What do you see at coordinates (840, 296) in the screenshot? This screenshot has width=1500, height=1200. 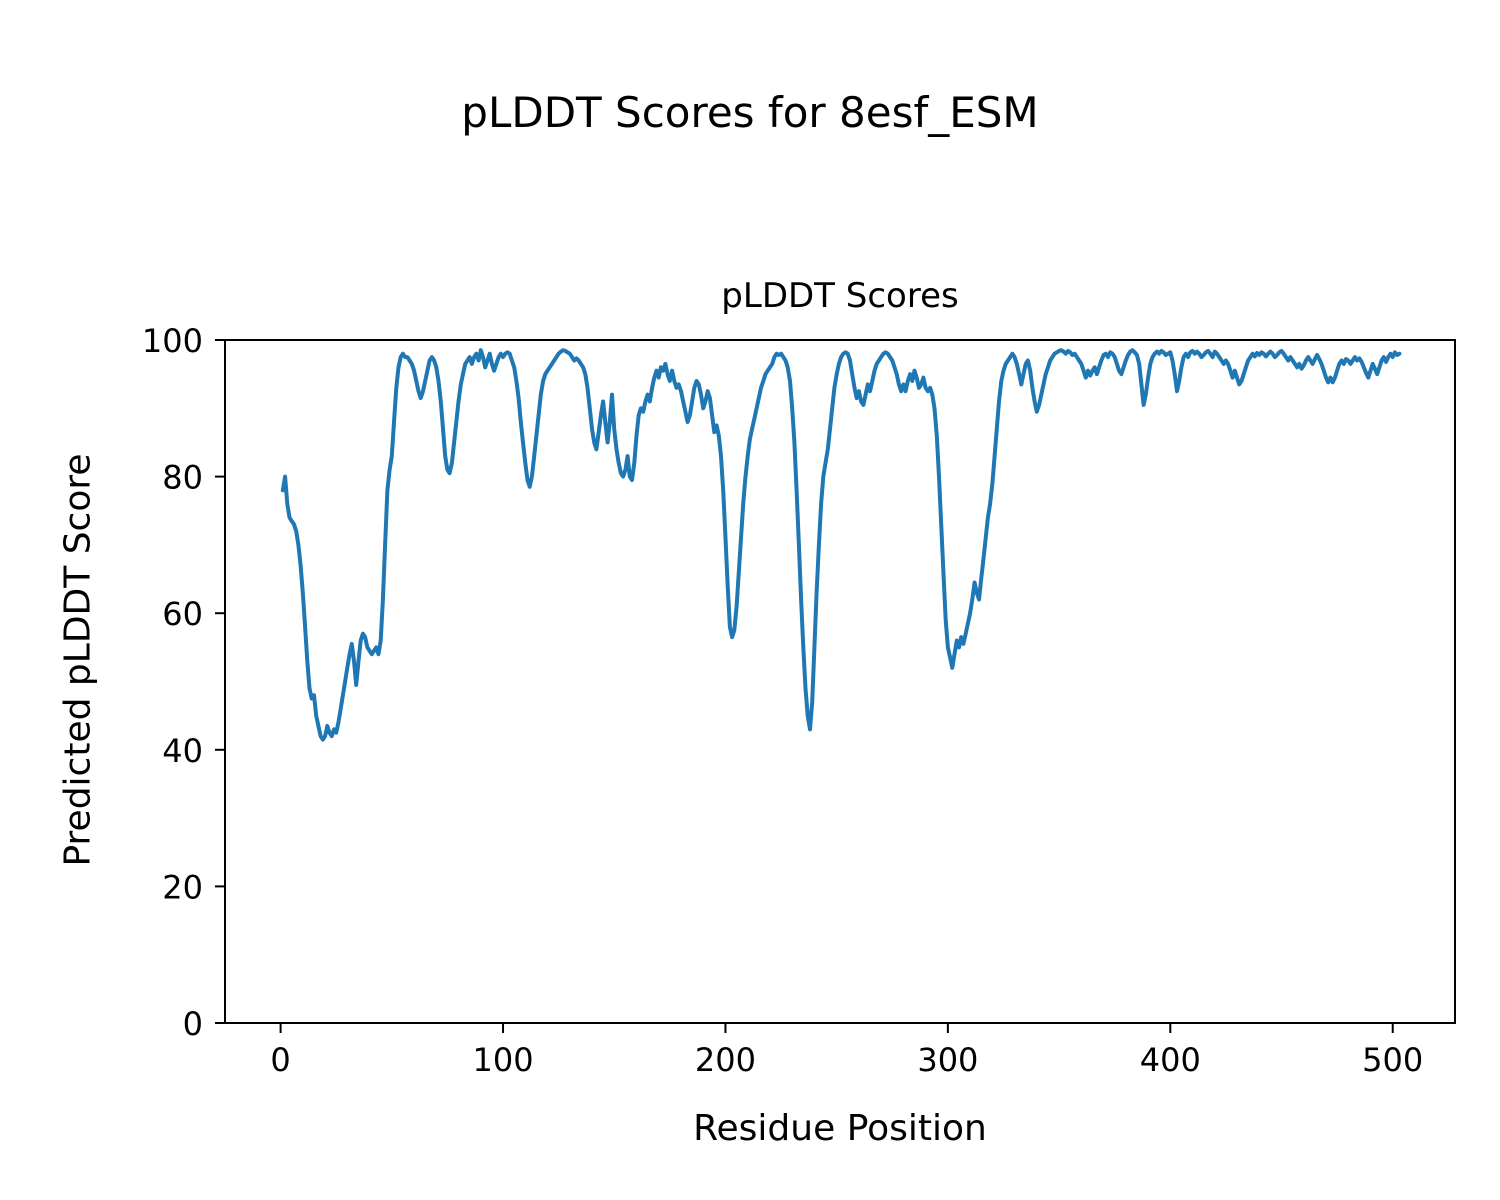 I see `axes-title: pLDDT Scores` at bounding box center [840, 296].